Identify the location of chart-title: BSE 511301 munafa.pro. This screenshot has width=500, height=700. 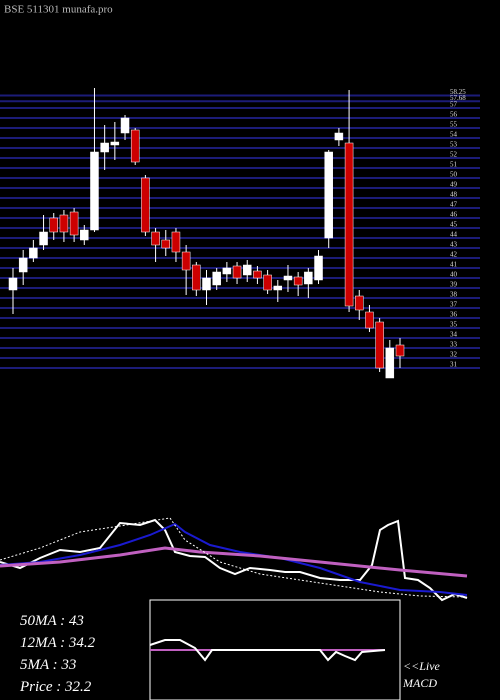
(58, 10).